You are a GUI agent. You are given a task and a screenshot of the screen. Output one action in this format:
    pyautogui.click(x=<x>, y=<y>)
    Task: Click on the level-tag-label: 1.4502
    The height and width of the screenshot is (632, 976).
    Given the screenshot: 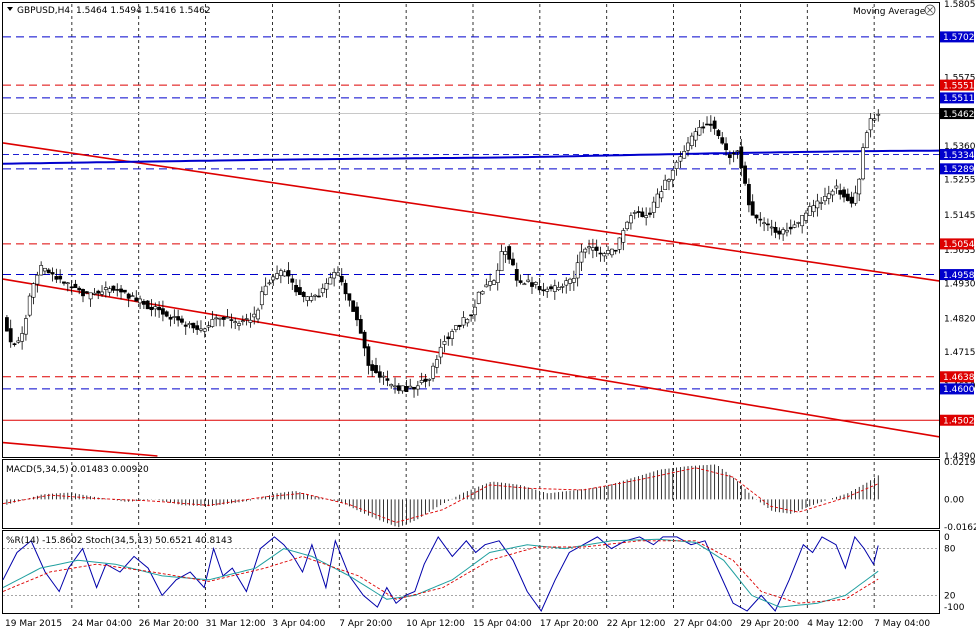 What is the action you would take?
    pyautogui.click(x=959, y=422)
    